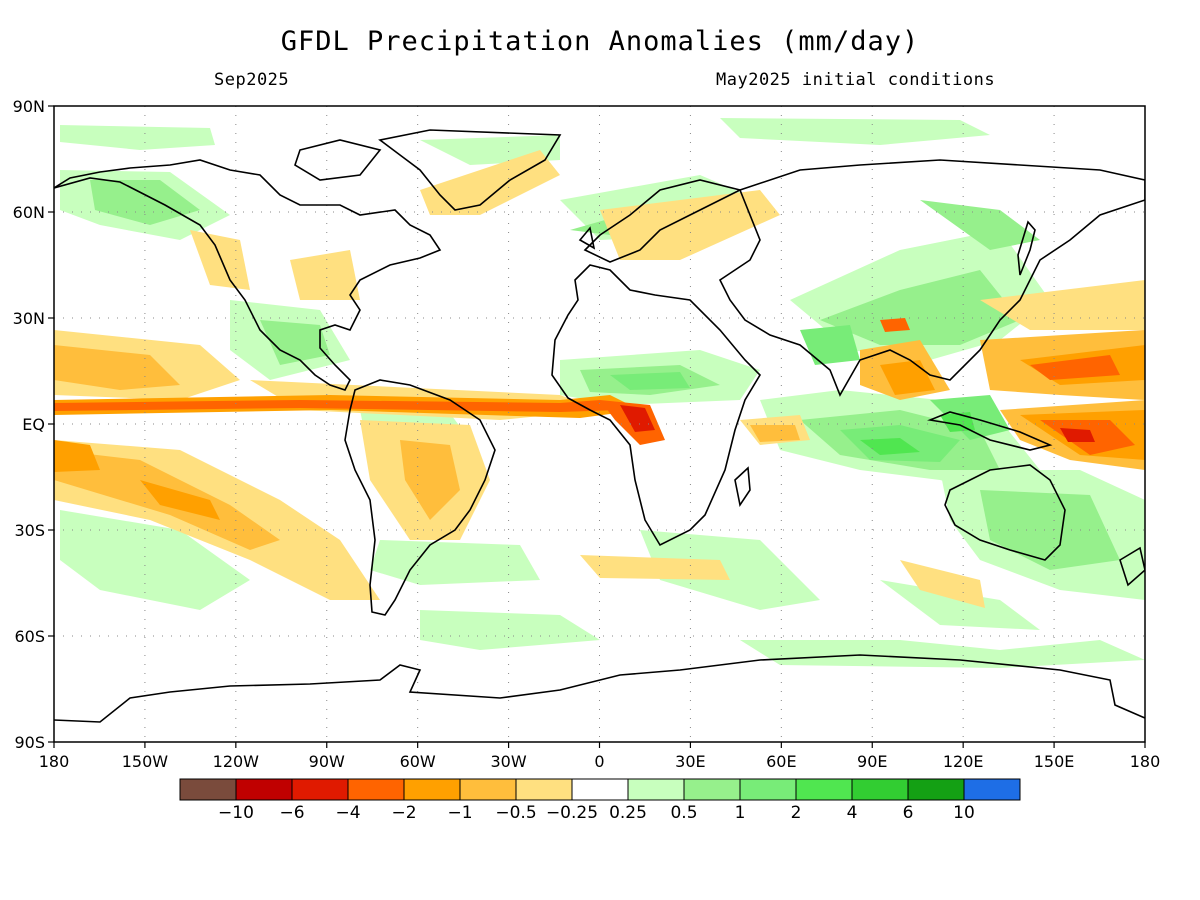 The width and height of the screenshot is (1200, 900). I want to click on colorbar-label: −0.5, so click(515, 813).